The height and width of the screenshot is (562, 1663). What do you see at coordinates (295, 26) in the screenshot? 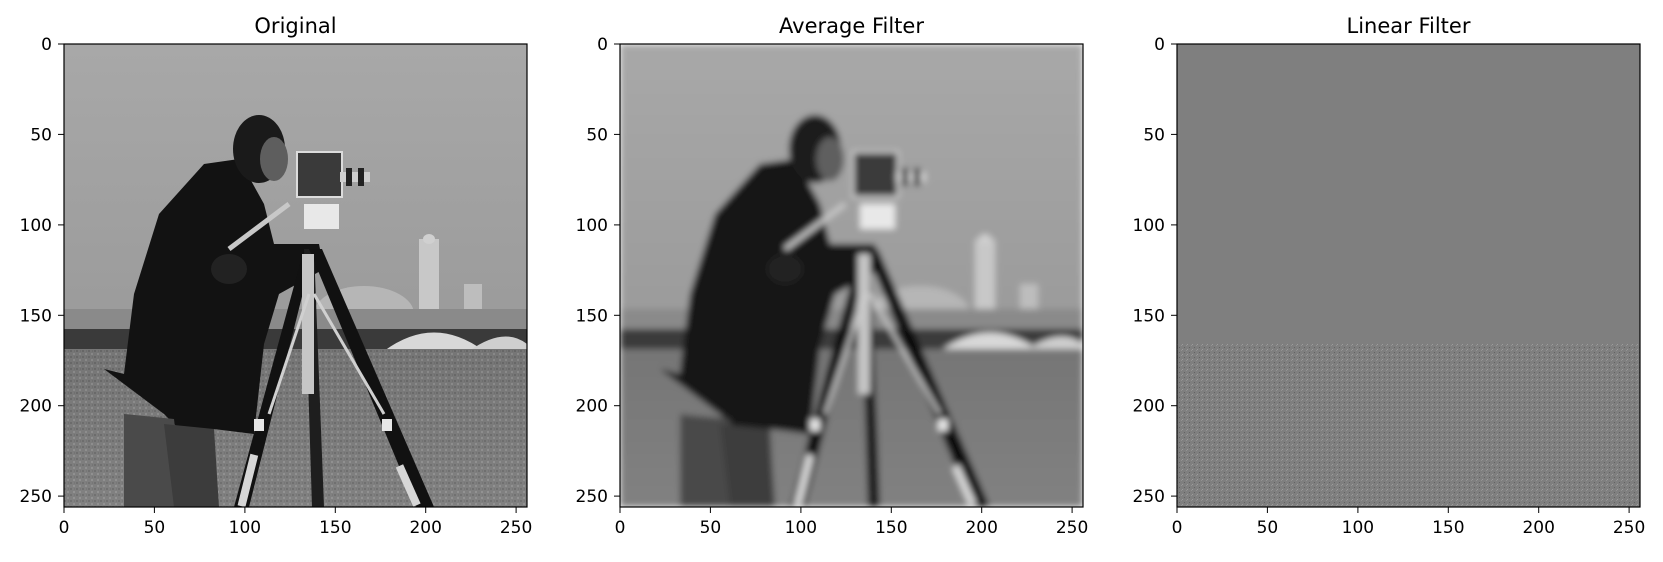
I see `panel-title-original: Original` at bounding box center [295, 26].